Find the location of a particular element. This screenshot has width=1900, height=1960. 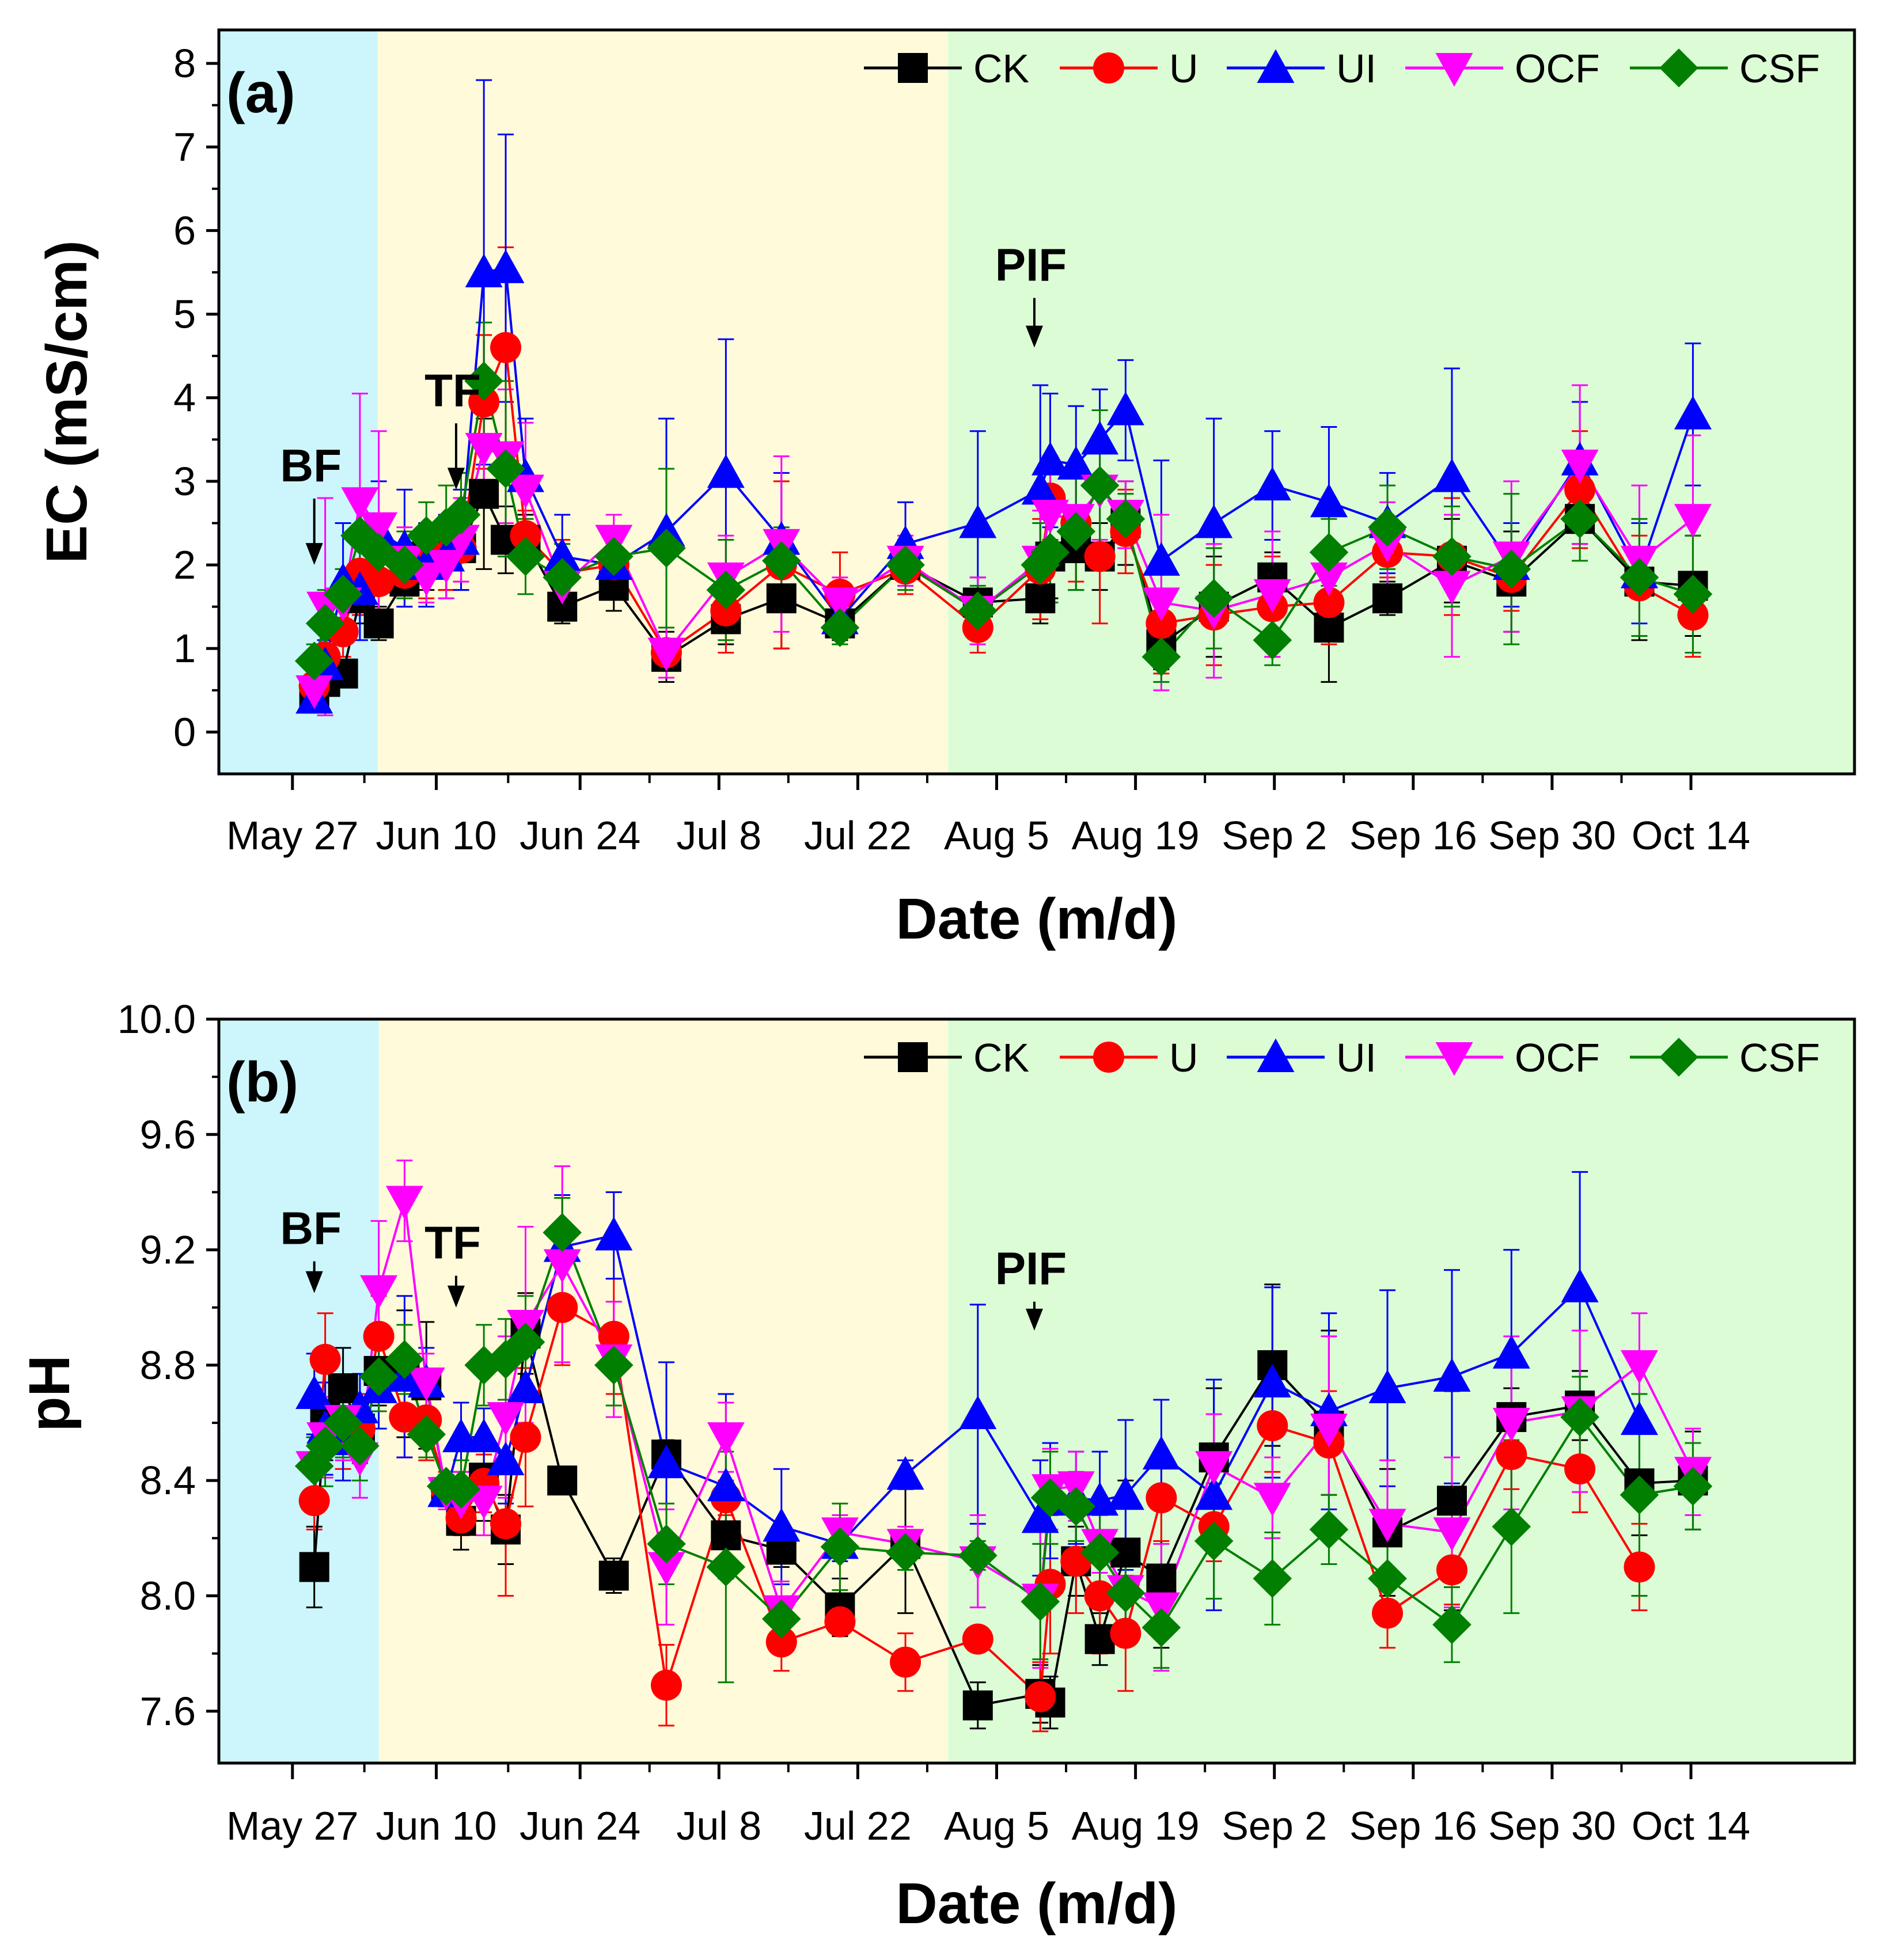

panel-b-annotation-arrowhead-BF is located at coordinates (314, 1282).